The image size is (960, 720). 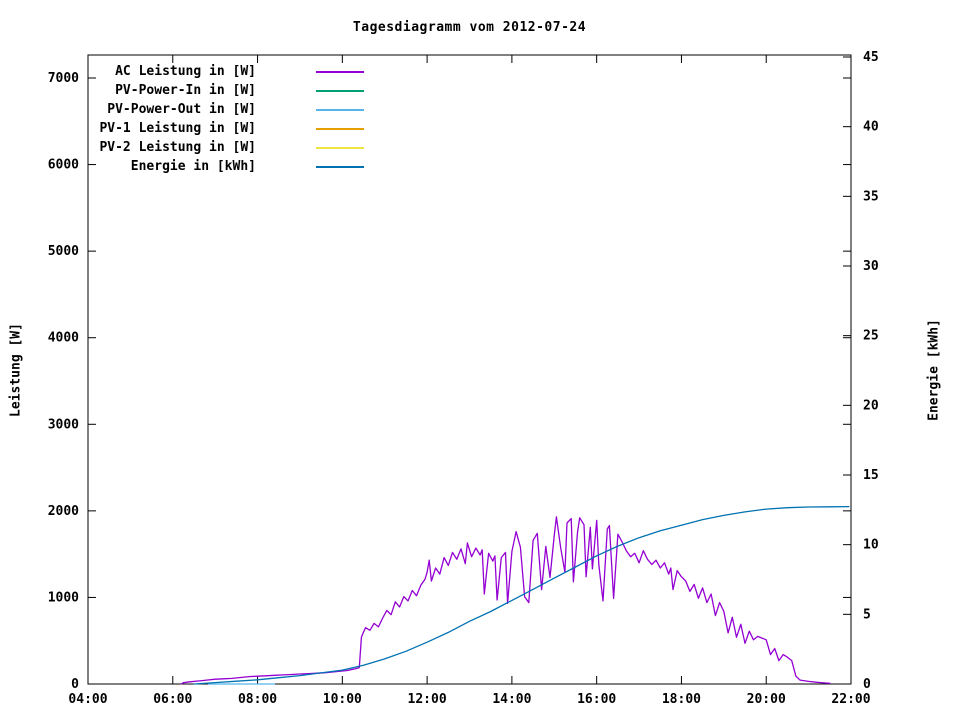 What do you see at coordinates (63, 424) in the screenshot?
I see `y-left-tick-label: 3000` at bounding box center [63, 424].